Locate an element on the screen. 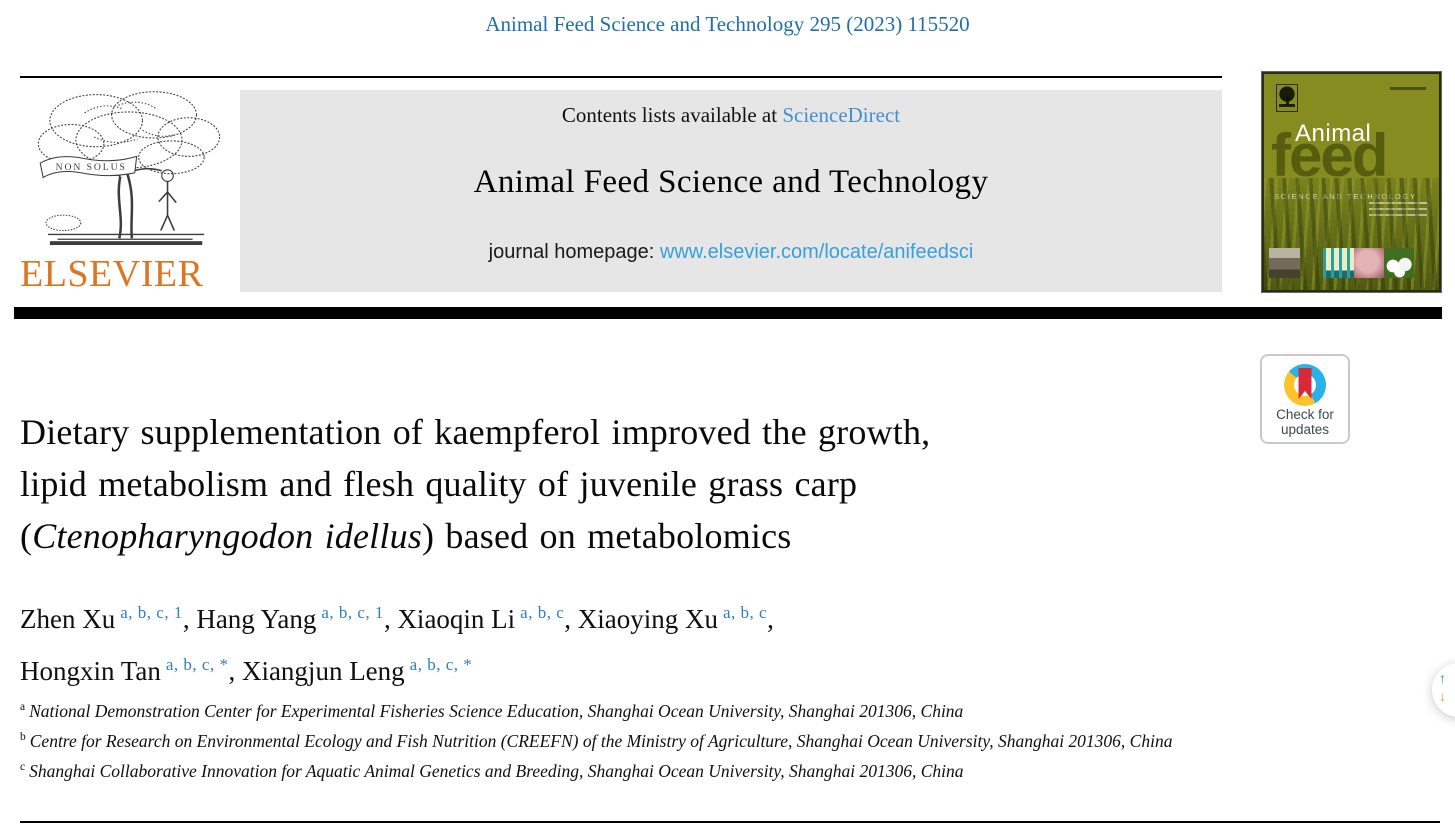 The width and height of the screenshot is (1455, 834). contents-prefix: Contents lists available at is located at coordinates (672, 115).